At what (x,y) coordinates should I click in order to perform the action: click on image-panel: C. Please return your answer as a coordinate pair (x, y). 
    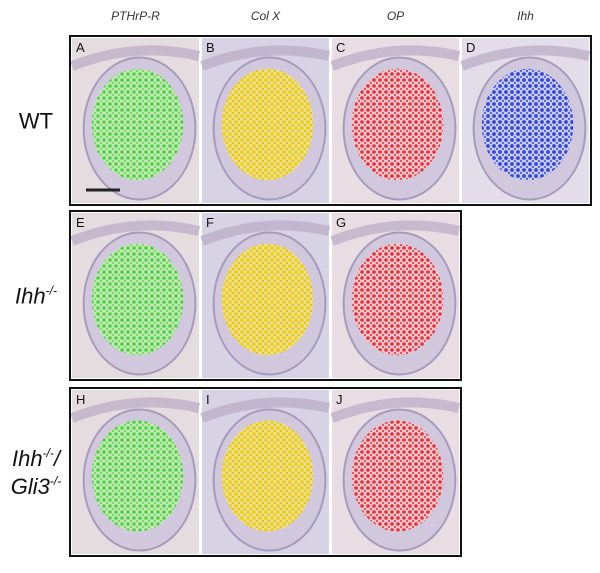
    Looking at the image, I should click on (395, 120).